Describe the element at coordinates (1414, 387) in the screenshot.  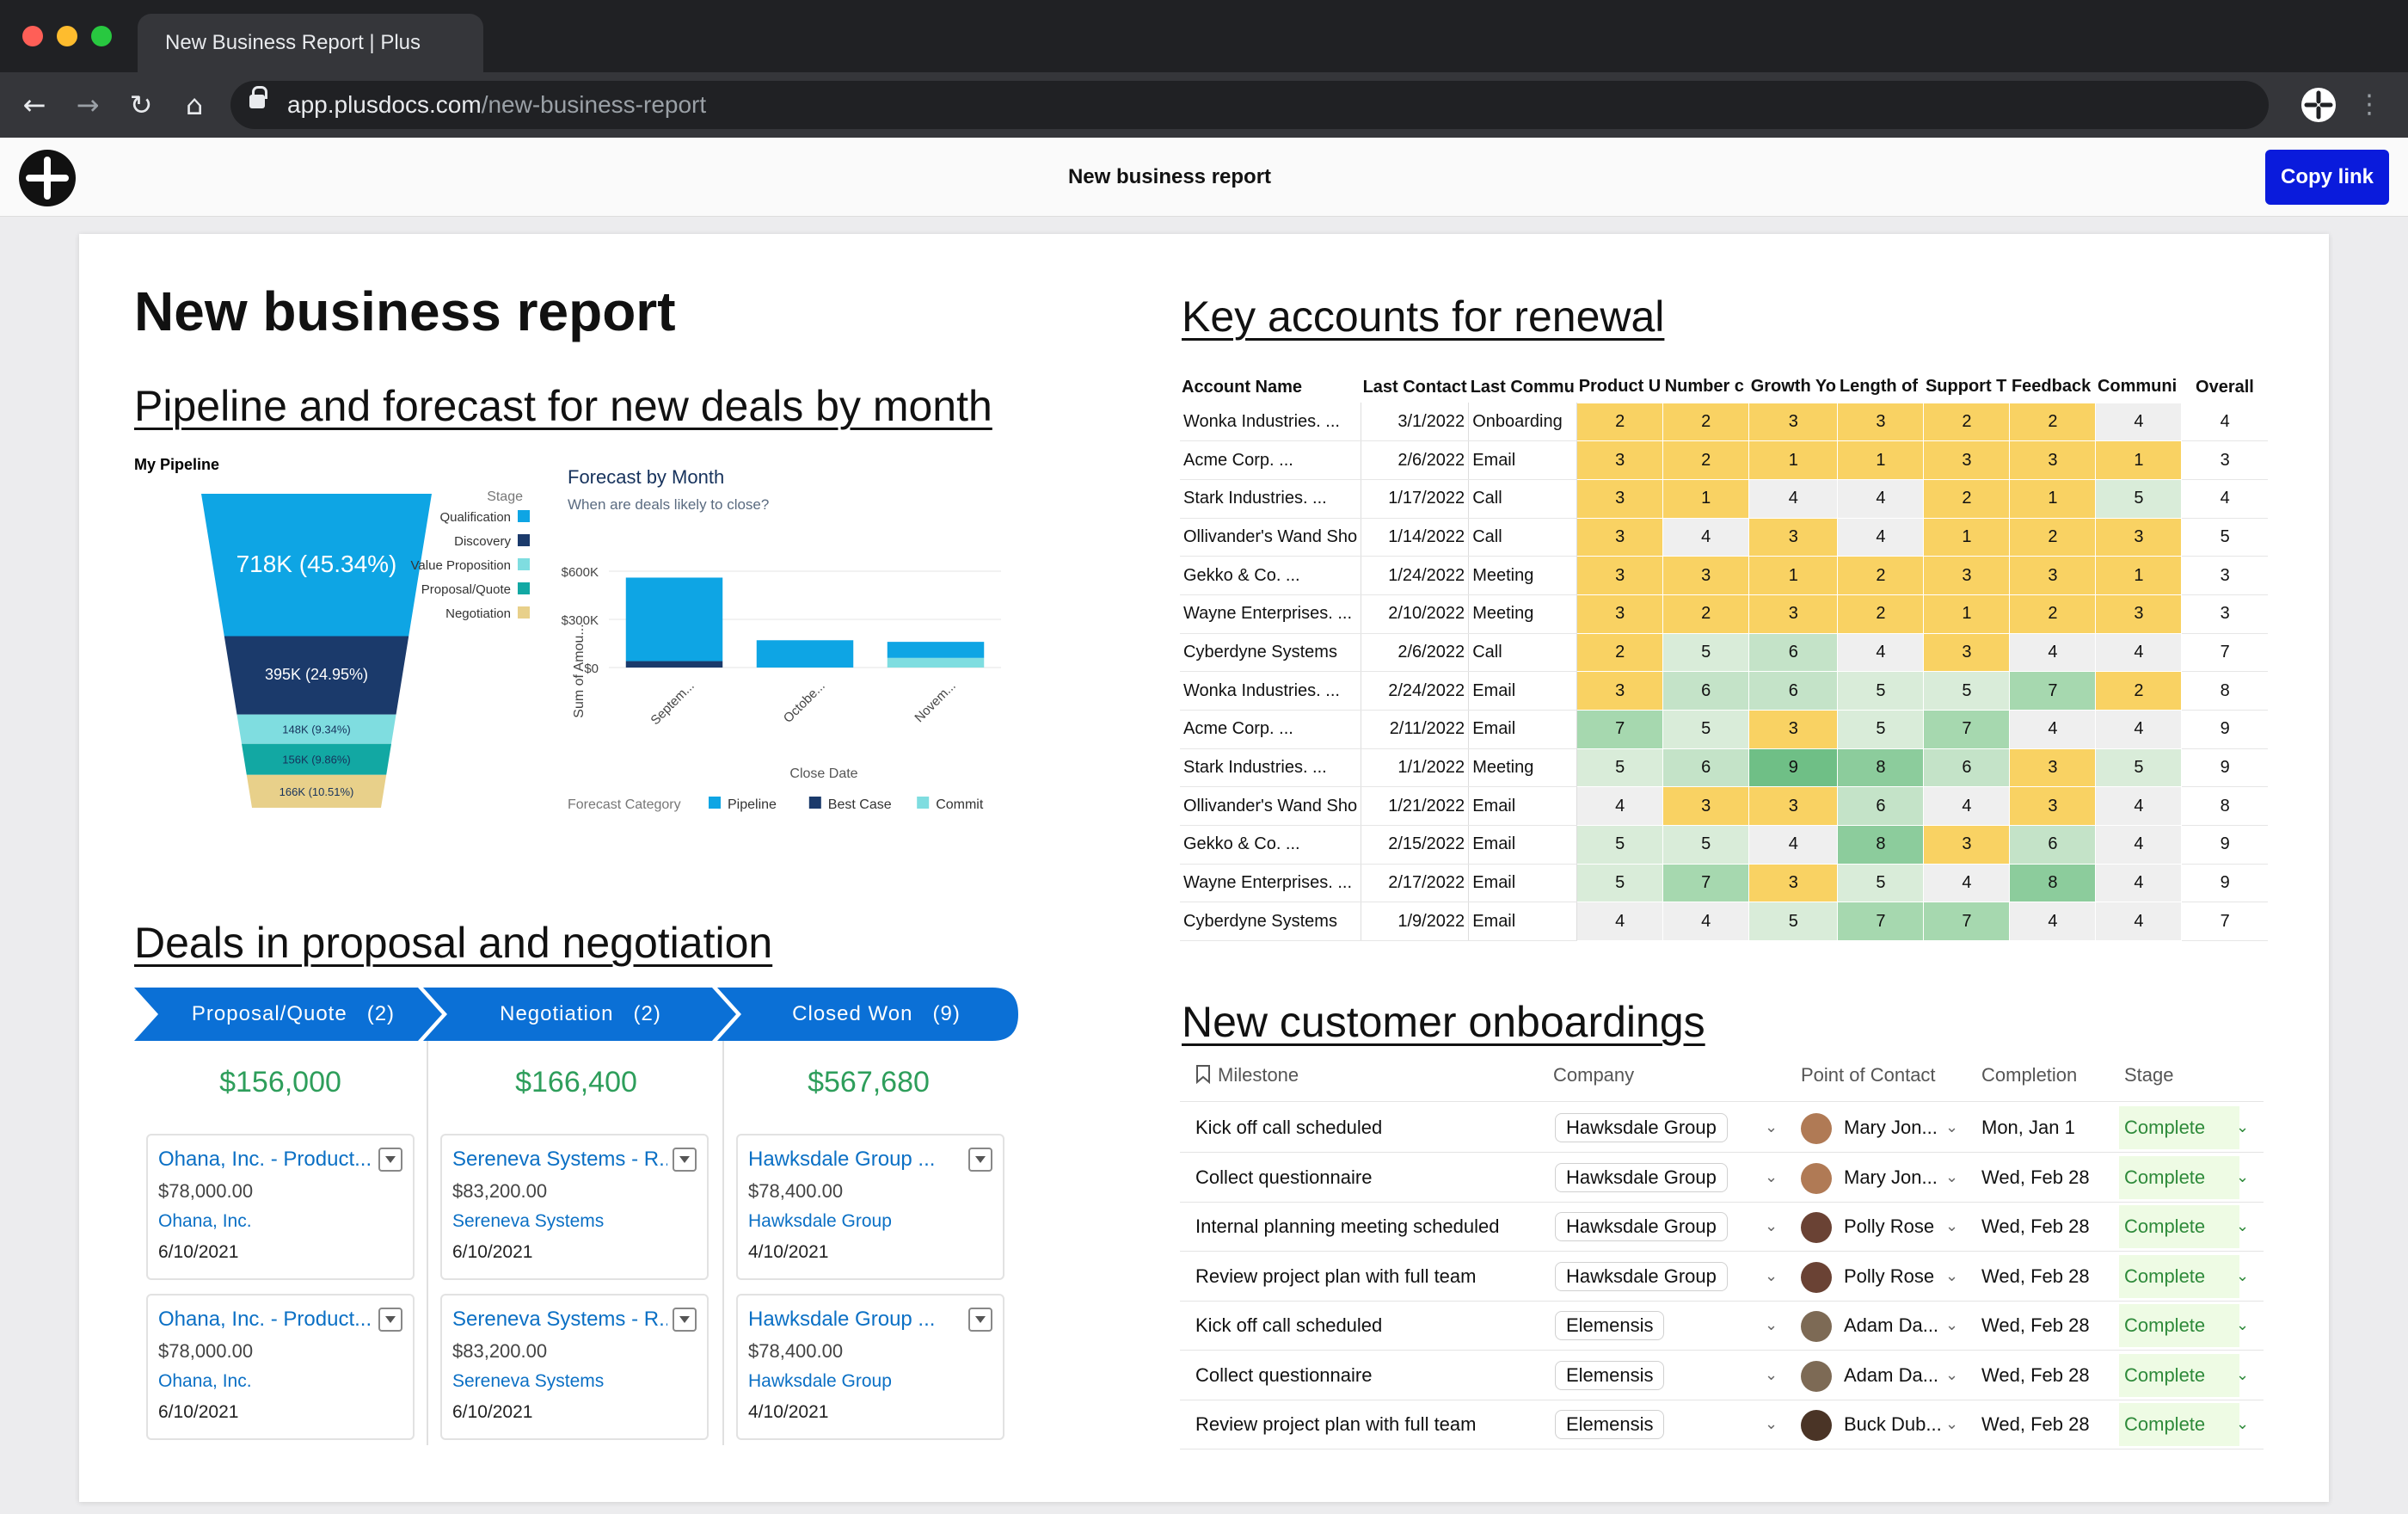
I see `column-header: Last Contact` at that location.